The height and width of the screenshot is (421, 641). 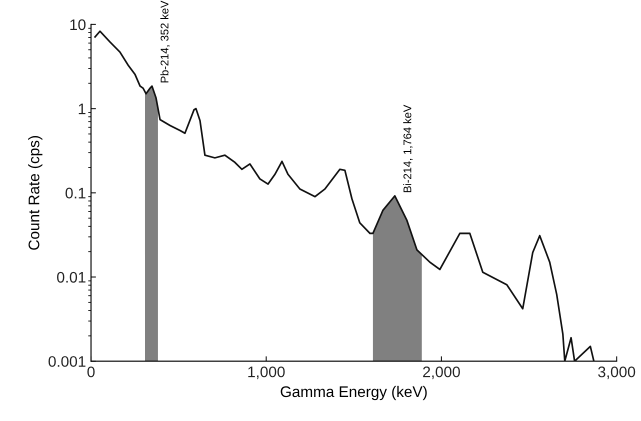 I want to click on y-tick-label: 0.001, so click(x=67, y=361).